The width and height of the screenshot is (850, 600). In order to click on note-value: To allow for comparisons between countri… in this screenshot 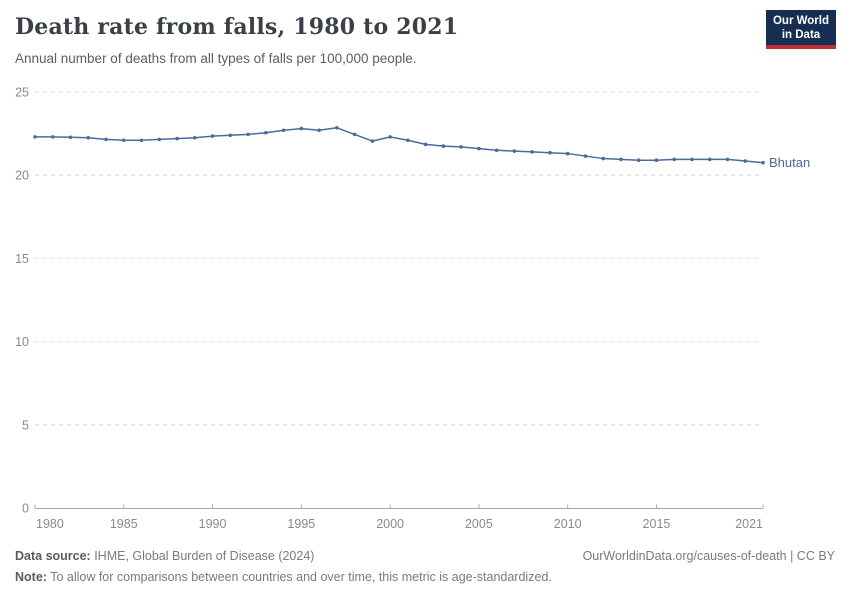, I will do `click(299, 577)`.